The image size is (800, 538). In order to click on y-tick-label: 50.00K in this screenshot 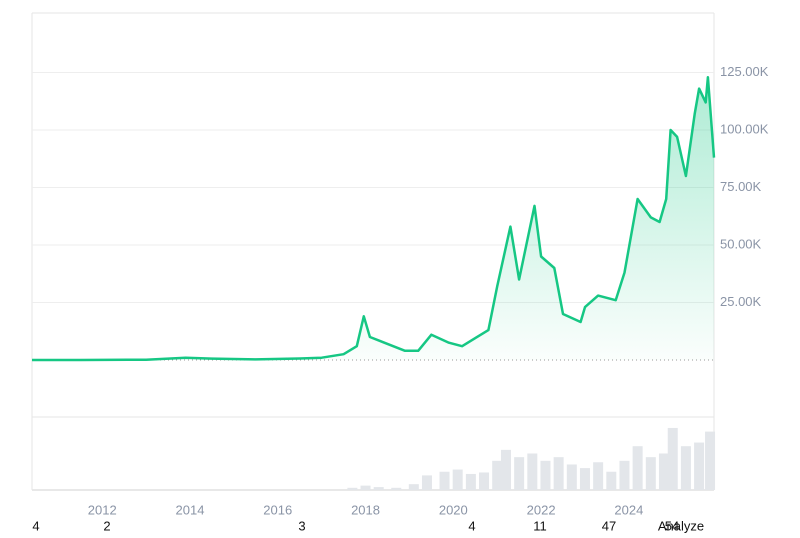, I will do `click(741, 243)`.